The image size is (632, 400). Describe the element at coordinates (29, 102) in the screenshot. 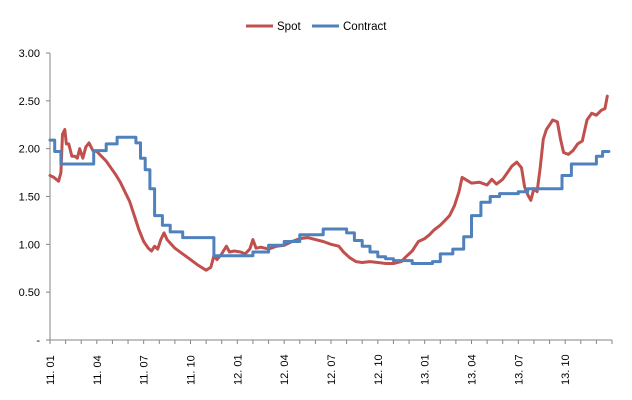

I see `y-tick-label: 2.50` at that location.